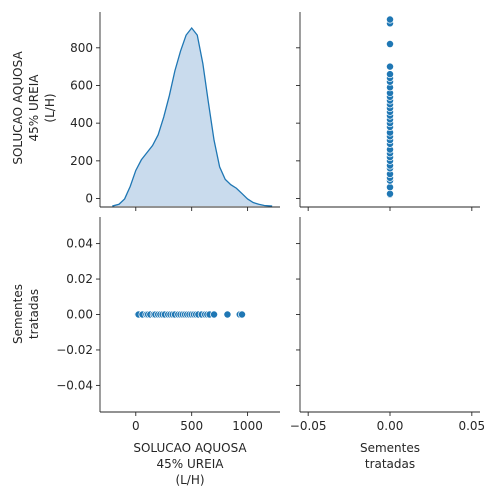 Image resolution: width=500 pixels, height=500 pixels. I want to click on xtick-label-ureia-2: 1000, so click(247, 426).